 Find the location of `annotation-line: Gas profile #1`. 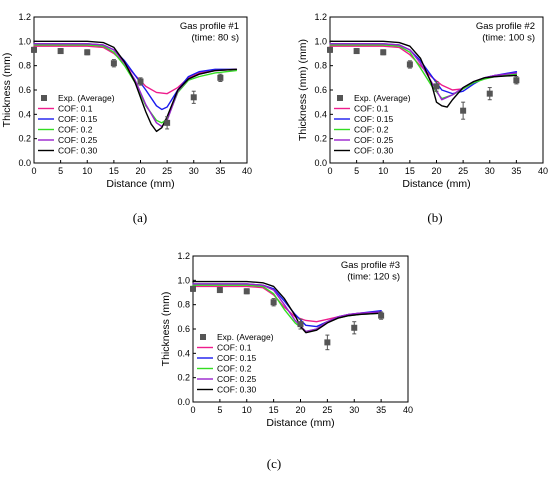

annotation-line: Gas profile #1 is located at coordinates (209, 26).